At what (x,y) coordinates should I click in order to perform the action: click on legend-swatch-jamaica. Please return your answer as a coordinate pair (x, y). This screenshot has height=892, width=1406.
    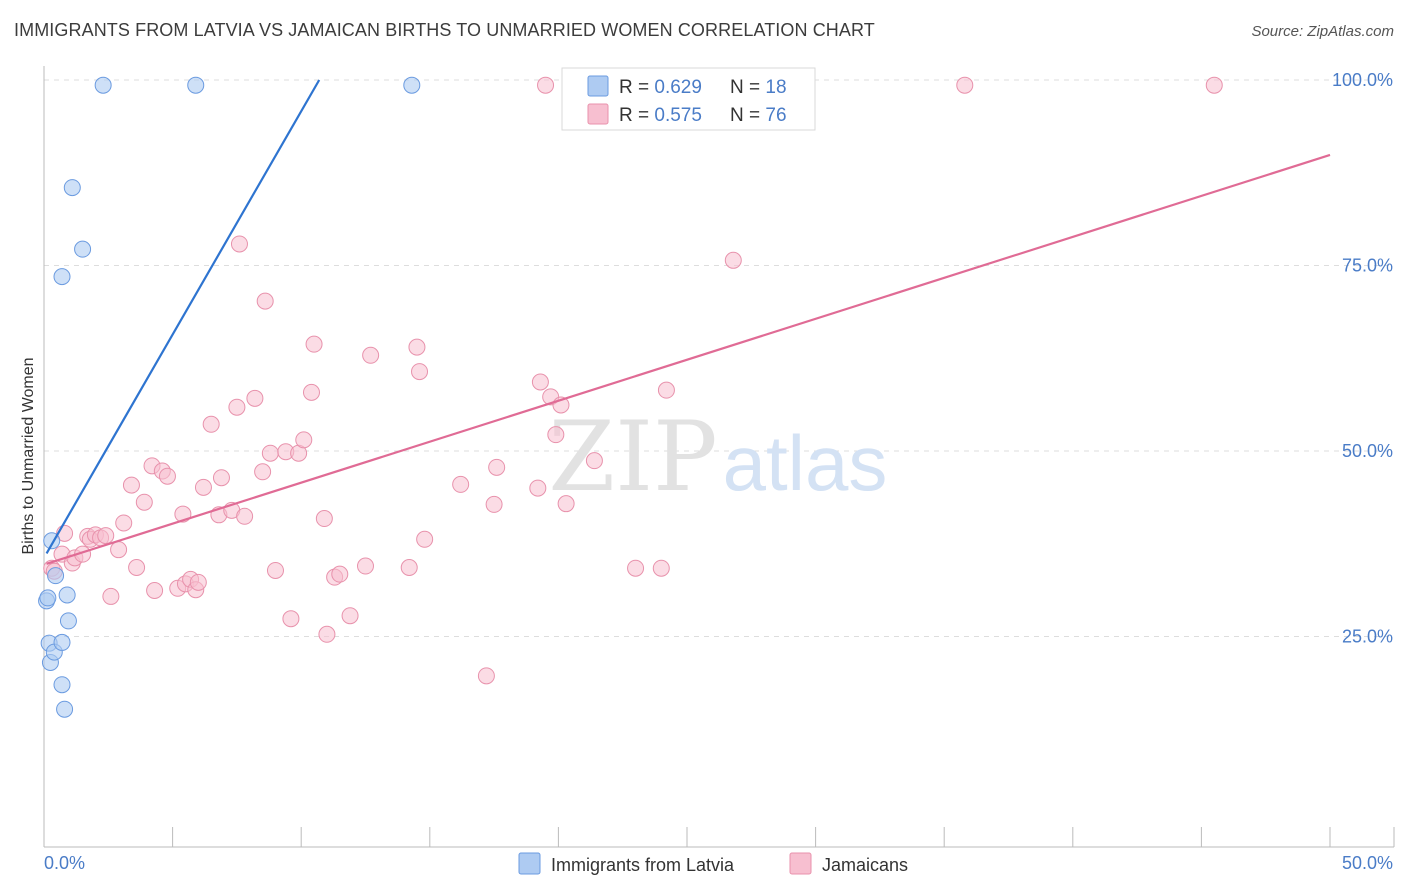
    Looking at the image, I should click on (800, 863).